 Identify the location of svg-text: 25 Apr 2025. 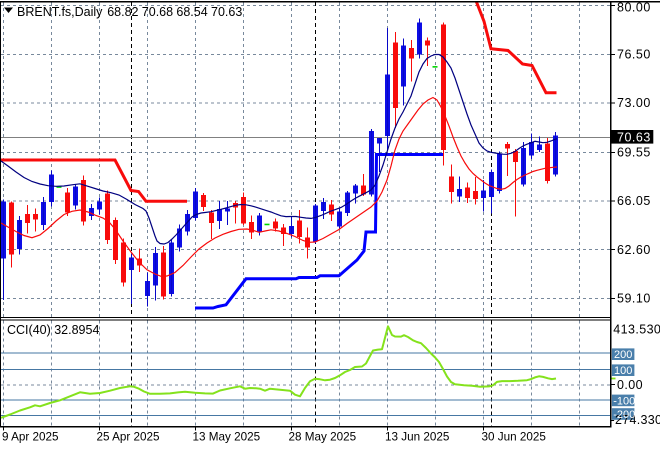
(129, 436).